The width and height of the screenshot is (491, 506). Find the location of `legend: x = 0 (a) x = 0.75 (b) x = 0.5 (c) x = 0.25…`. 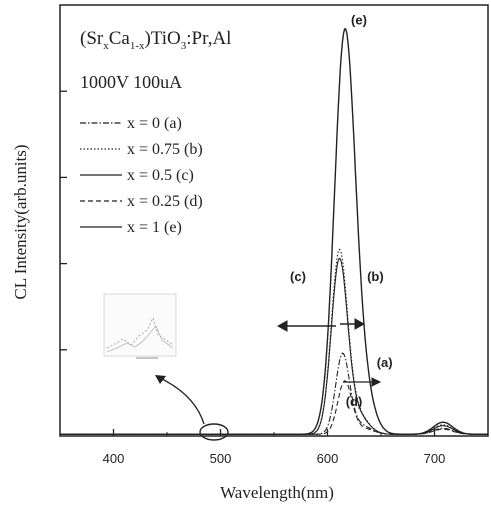

legend: x = 0 (a) x = 0.75 (b) x = 0.5 (c) x = 0.25… is located at coordinates (141, 175).